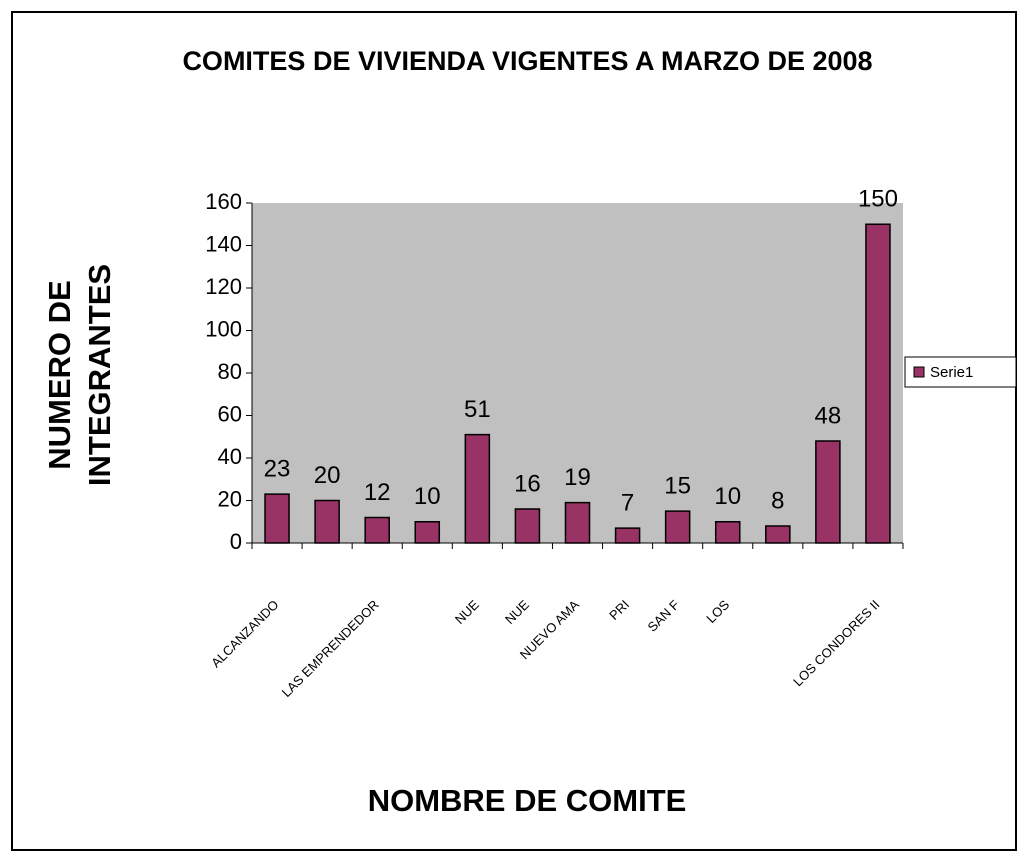 Image resolution: width=1018 pixels, height=859 pixels. I want to click on y-tick-label: 0, so click(236, 541).